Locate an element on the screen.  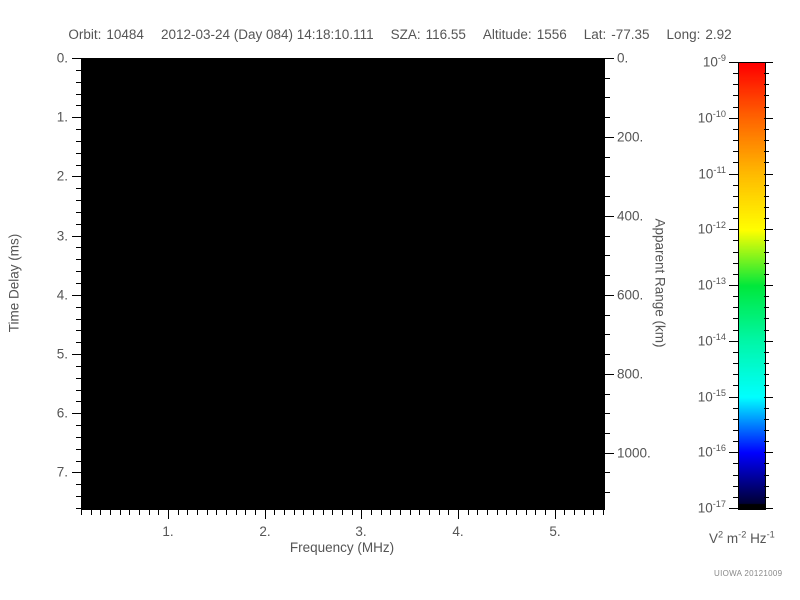
x-axis-title: Frequency (MHz) is located at coordinates (342, 547).